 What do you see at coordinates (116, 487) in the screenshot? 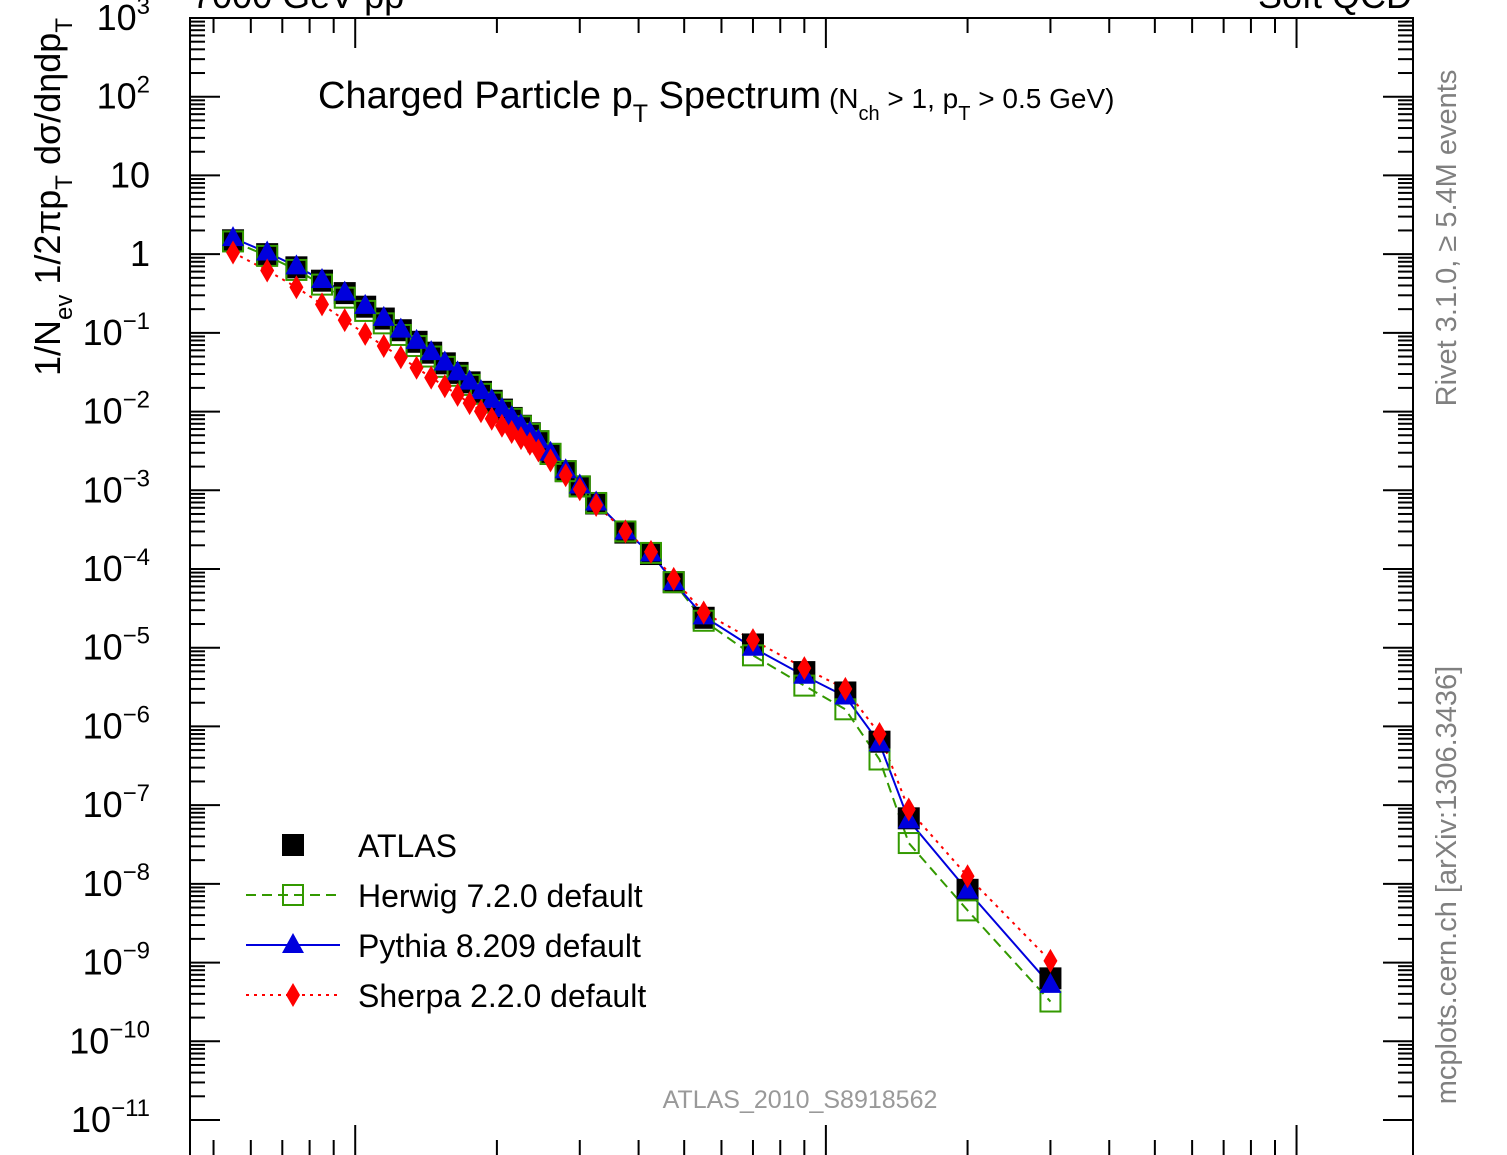
I see `y-tick-label: 10⁻³` at bounding box center [116, 487].